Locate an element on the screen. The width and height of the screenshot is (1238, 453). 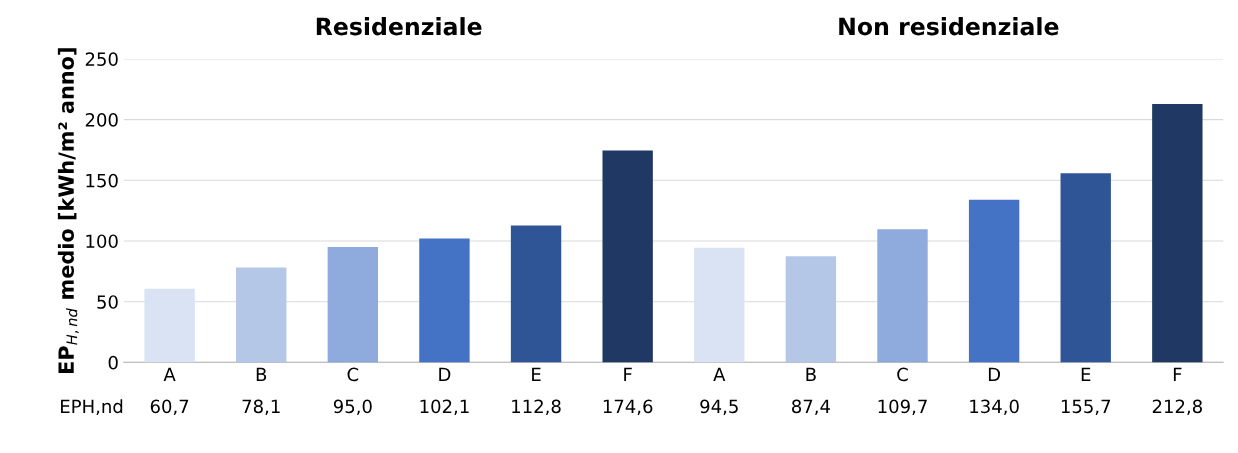
y-tick-label: 150 is located at coordinates (102, 180).